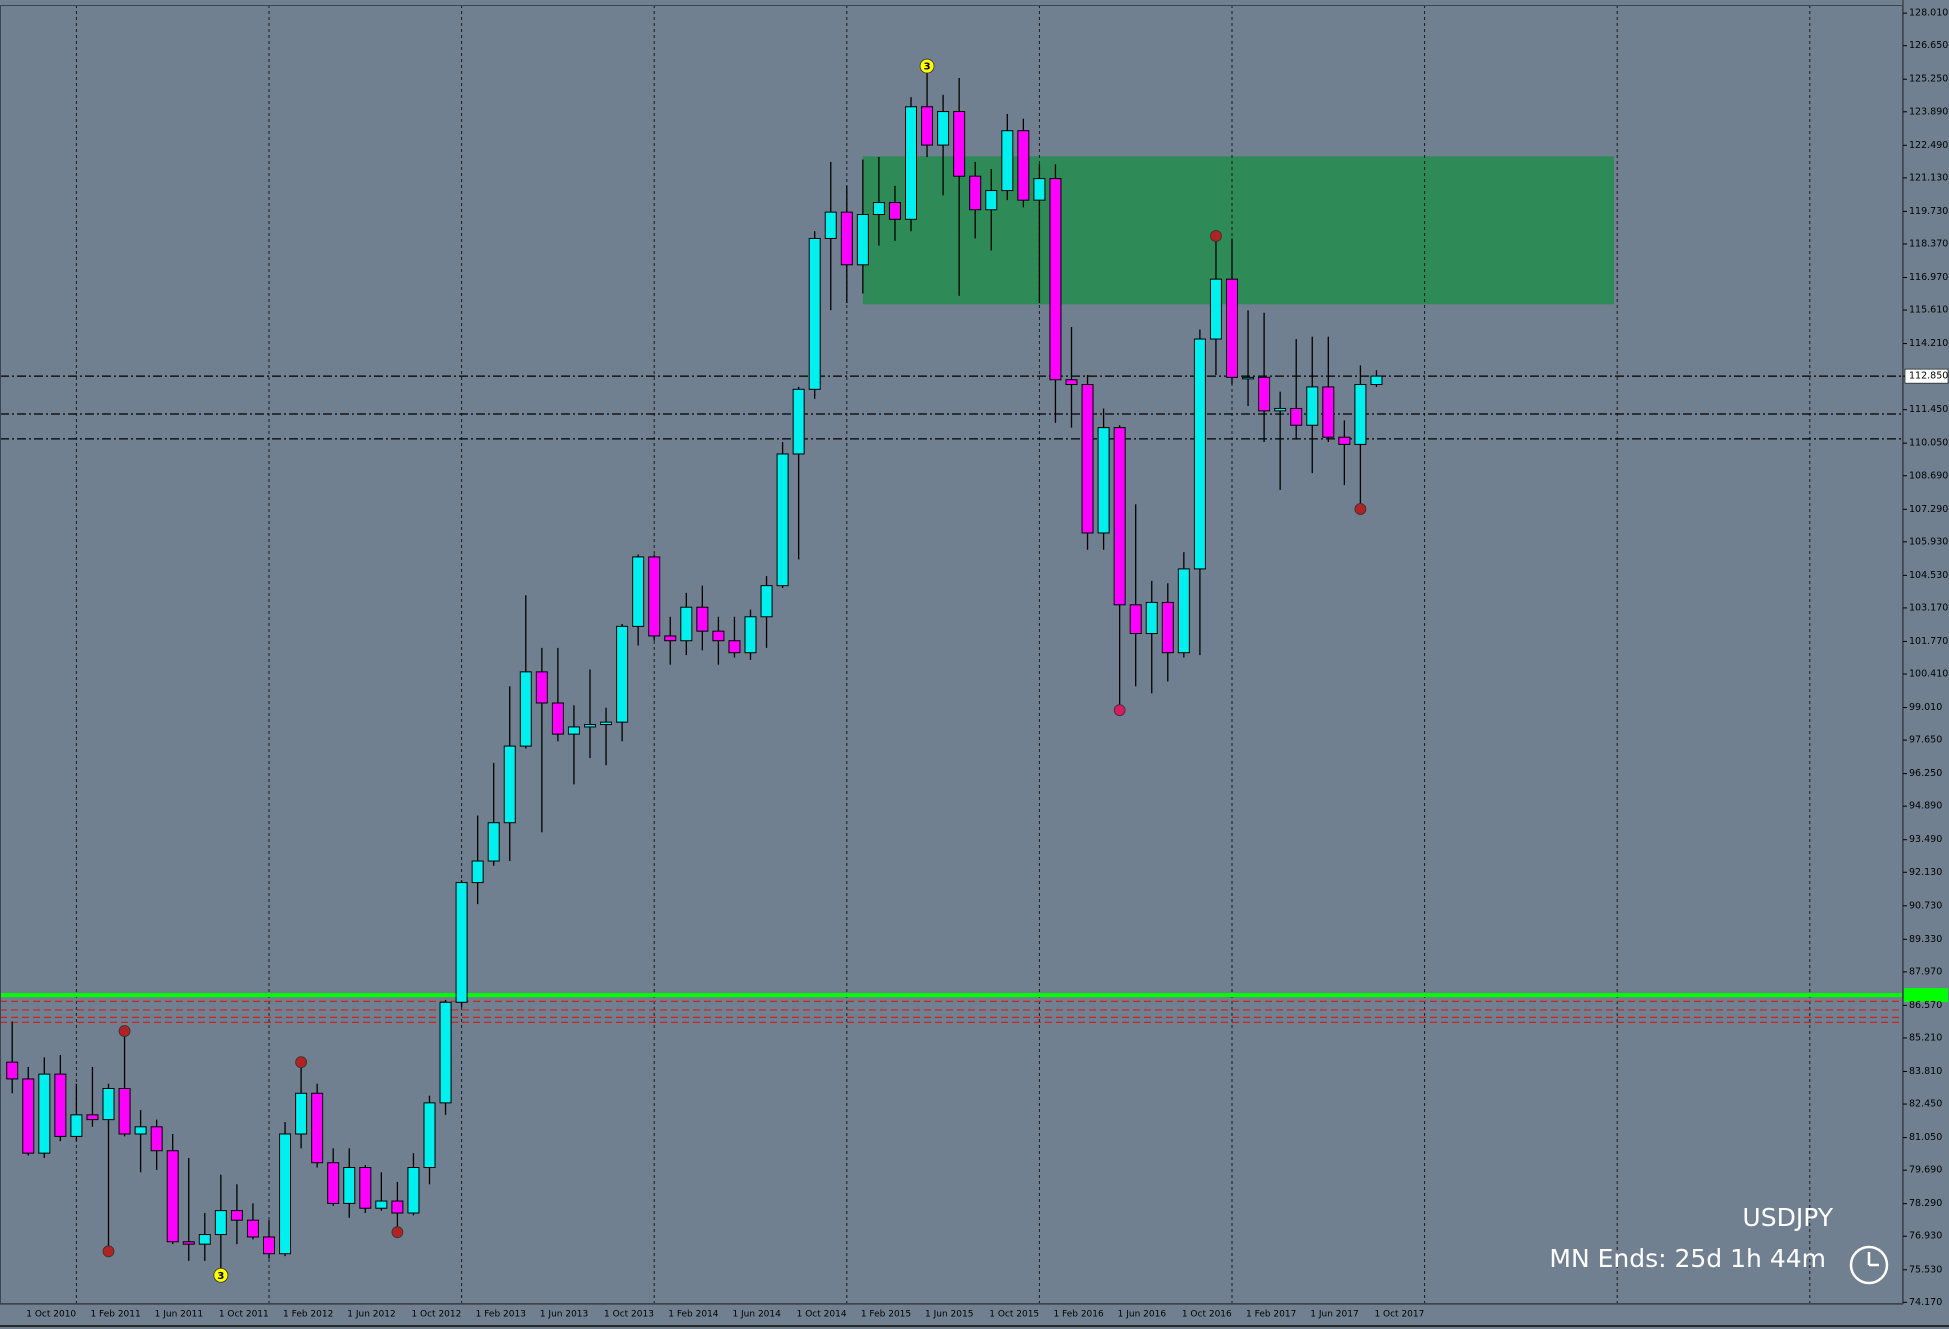  What do you see at coordinates (1926, 664) in the screenshot?
I see `price-axis` at bounding box center [1926, 664].